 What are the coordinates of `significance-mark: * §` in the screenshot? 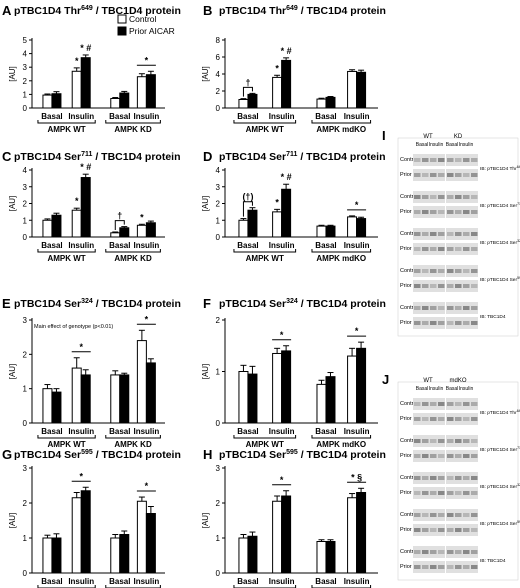 It's located at (356, 477).